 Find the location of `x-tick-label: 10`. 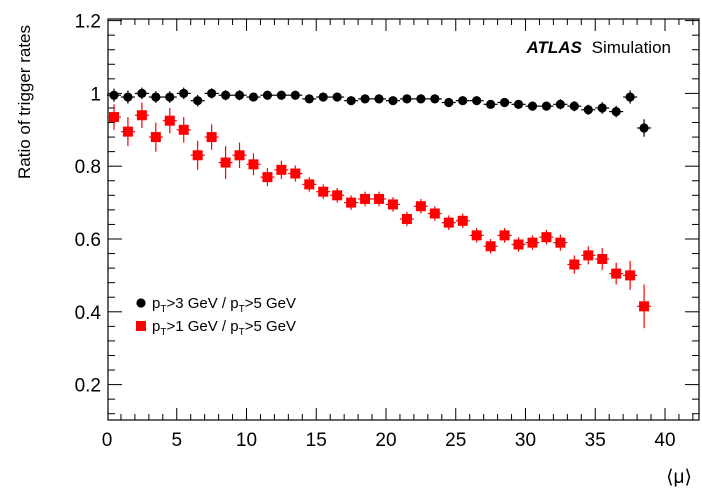

x-tick-label: 10 is located at coordinates (246, 440).